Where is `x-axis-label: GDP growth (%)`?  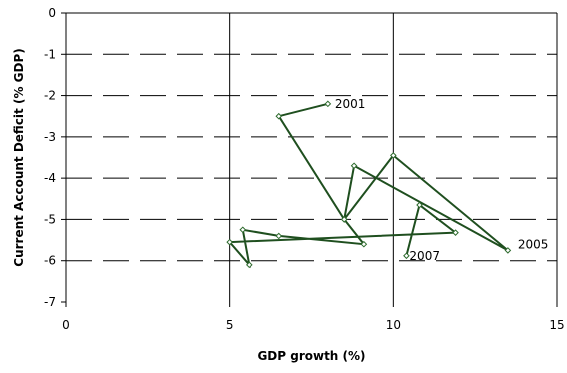
x-axis-label: GDP growth (%) is located at coordinates (311, 356).